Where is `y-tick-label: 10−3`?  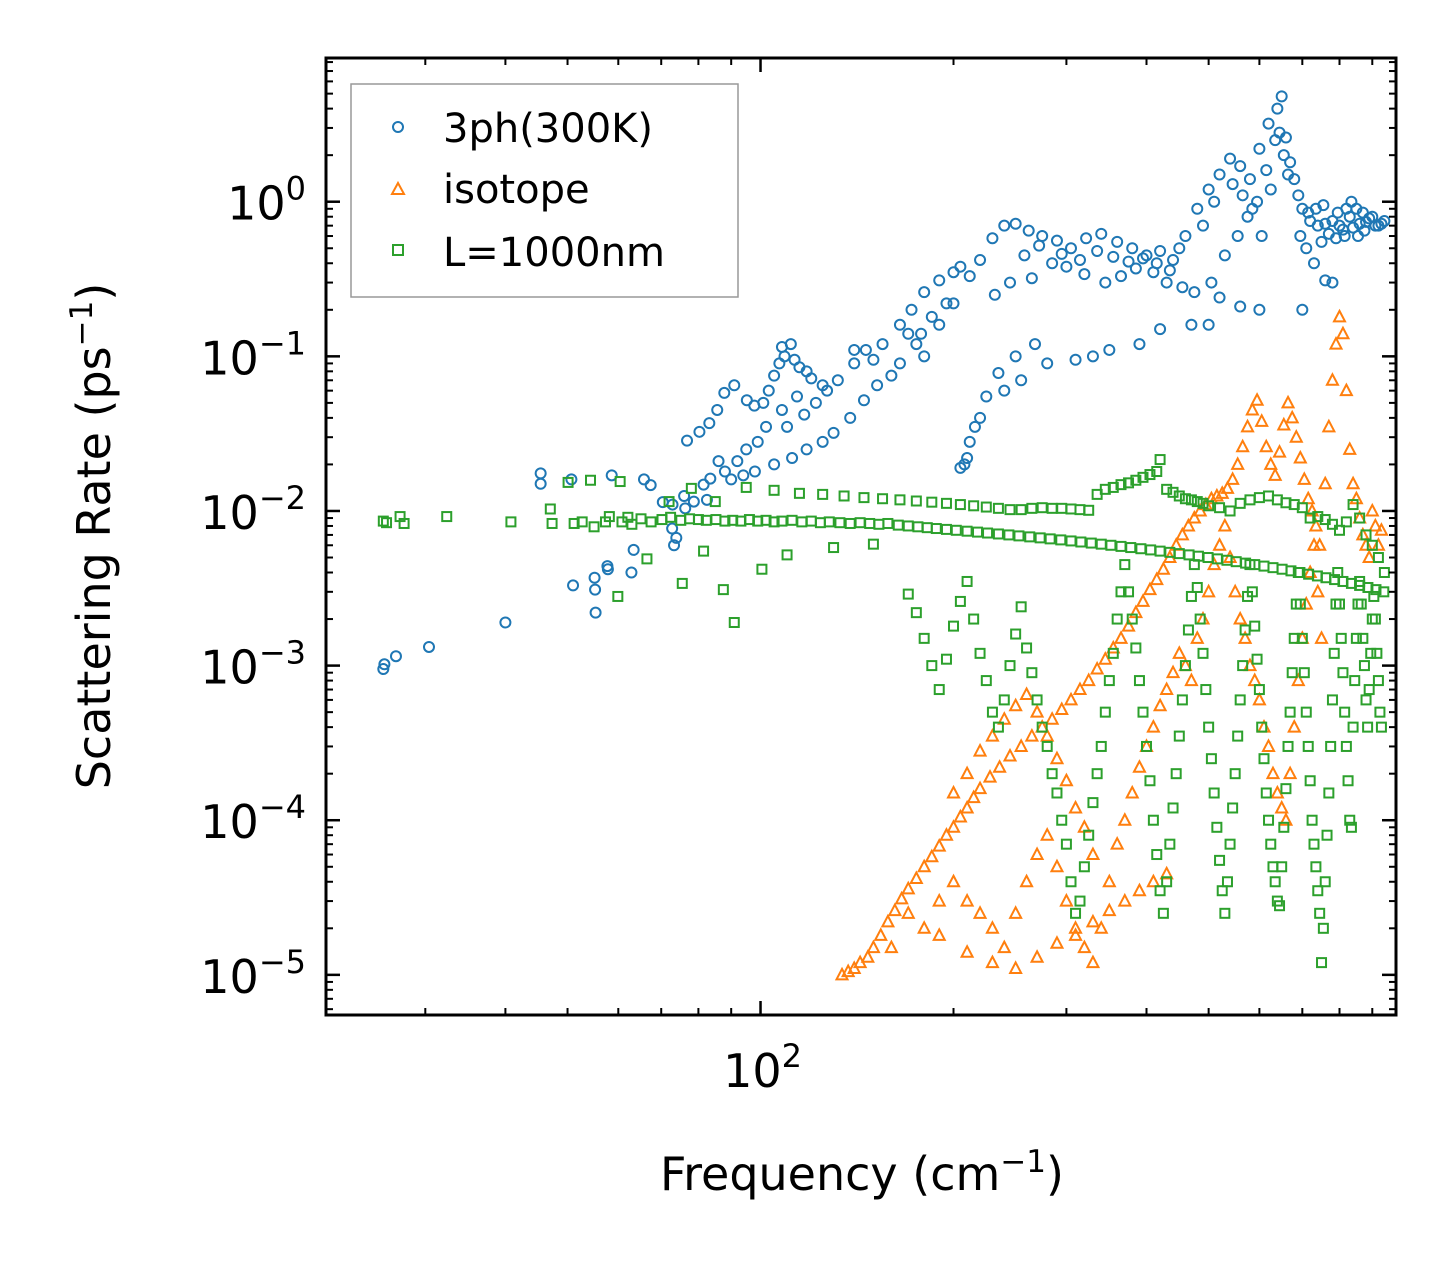
y-tick-label: 10−3 is located at coordinates (253, 664).